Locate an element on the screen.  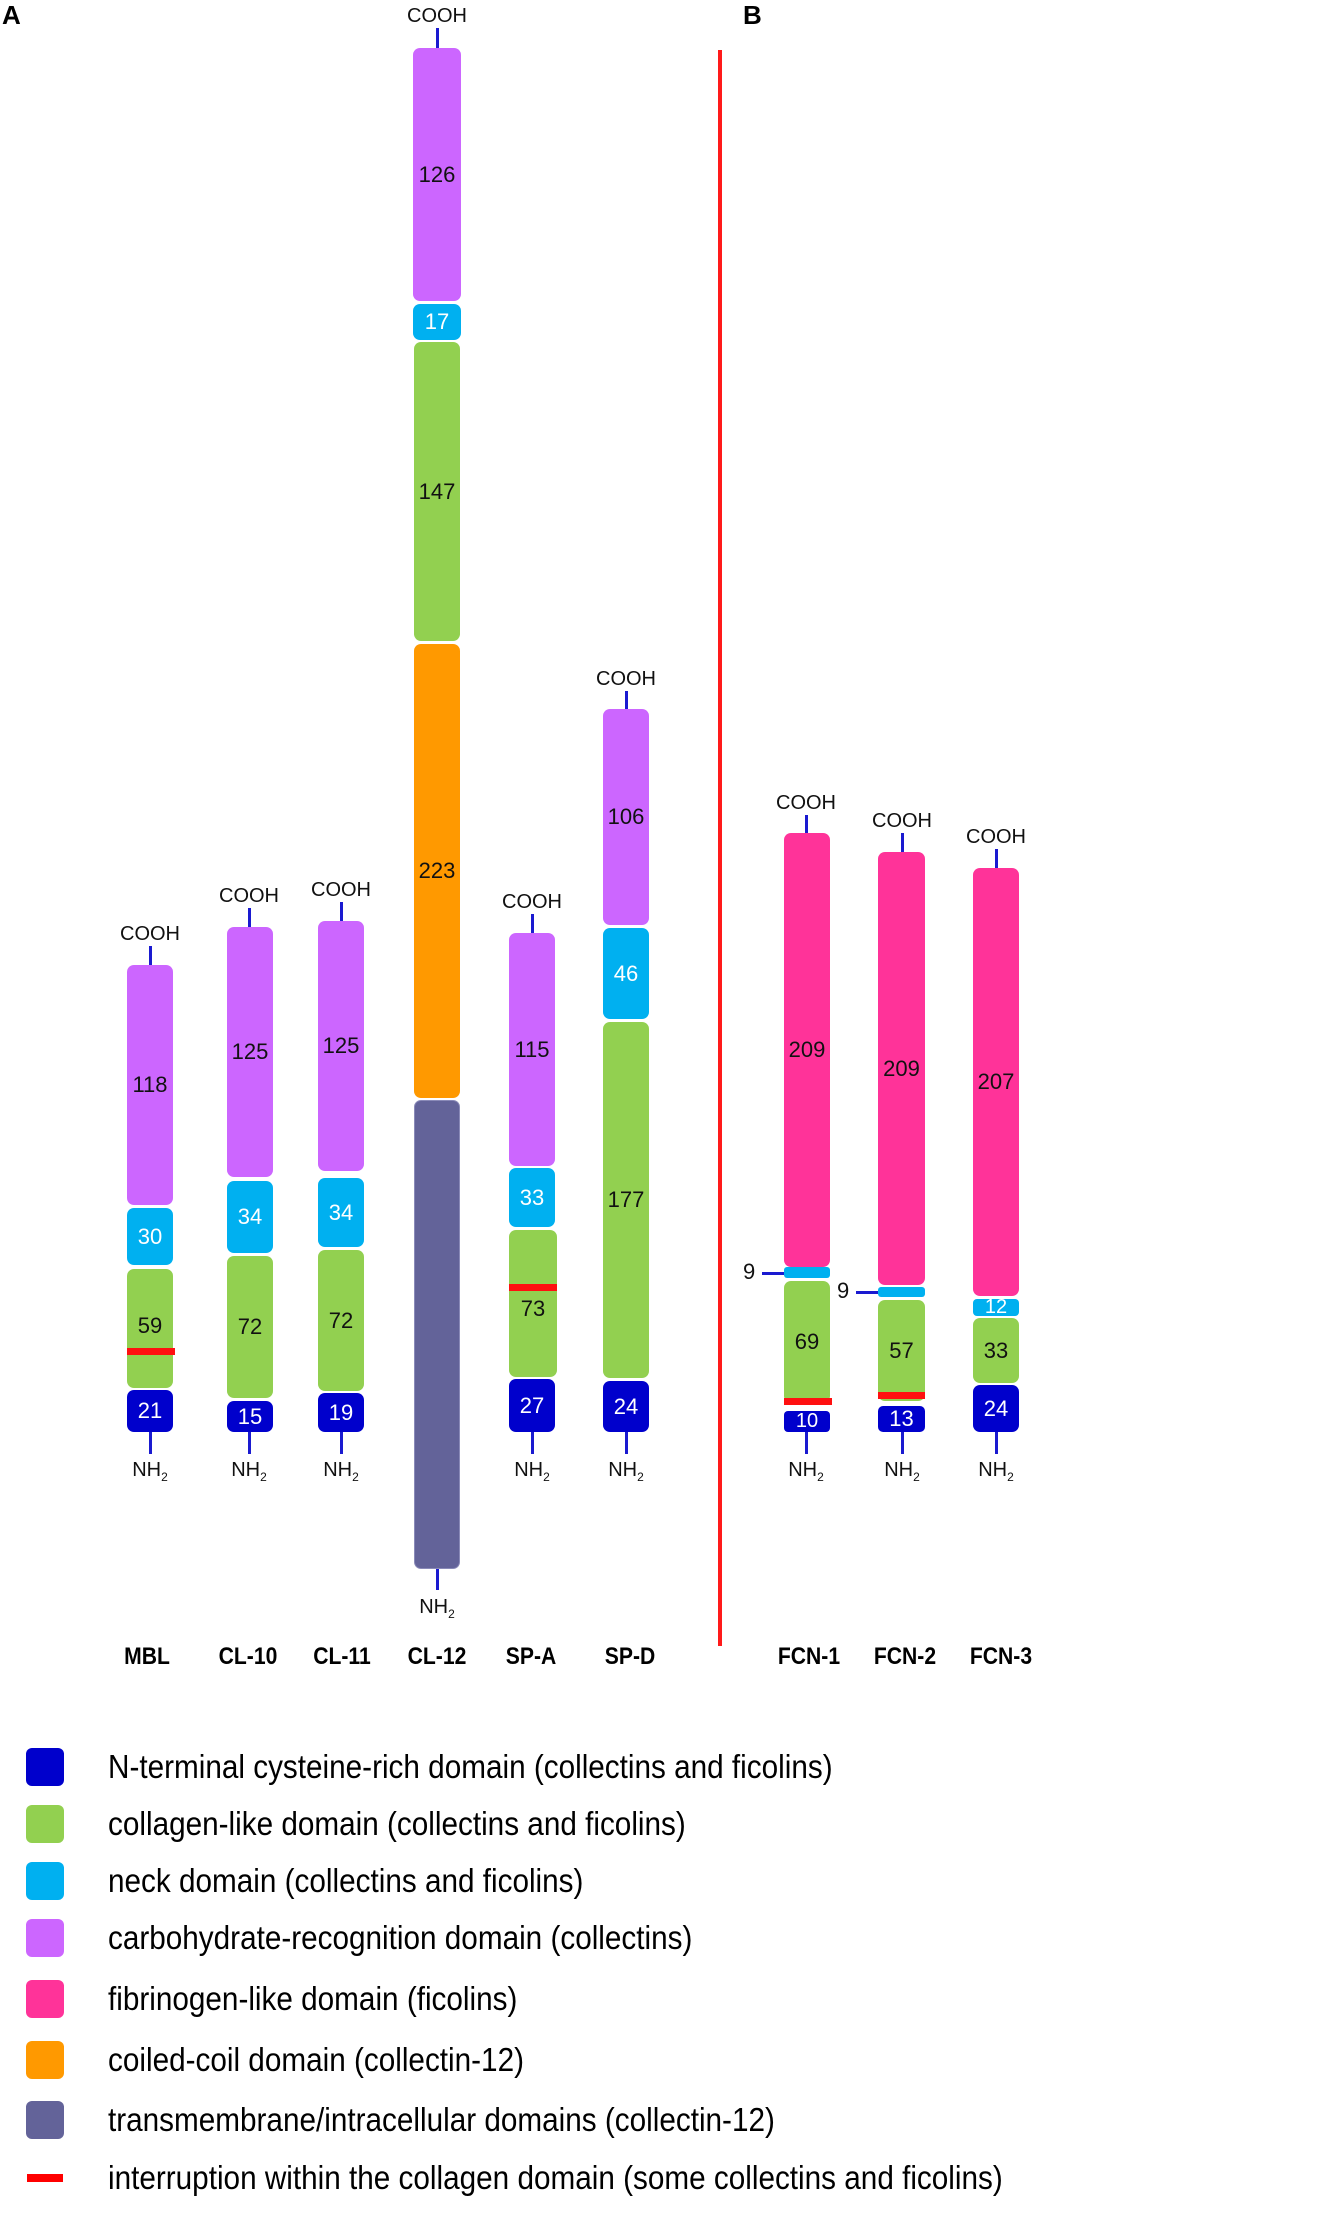
domain-length: 147 is located at coordinates (437, 491).